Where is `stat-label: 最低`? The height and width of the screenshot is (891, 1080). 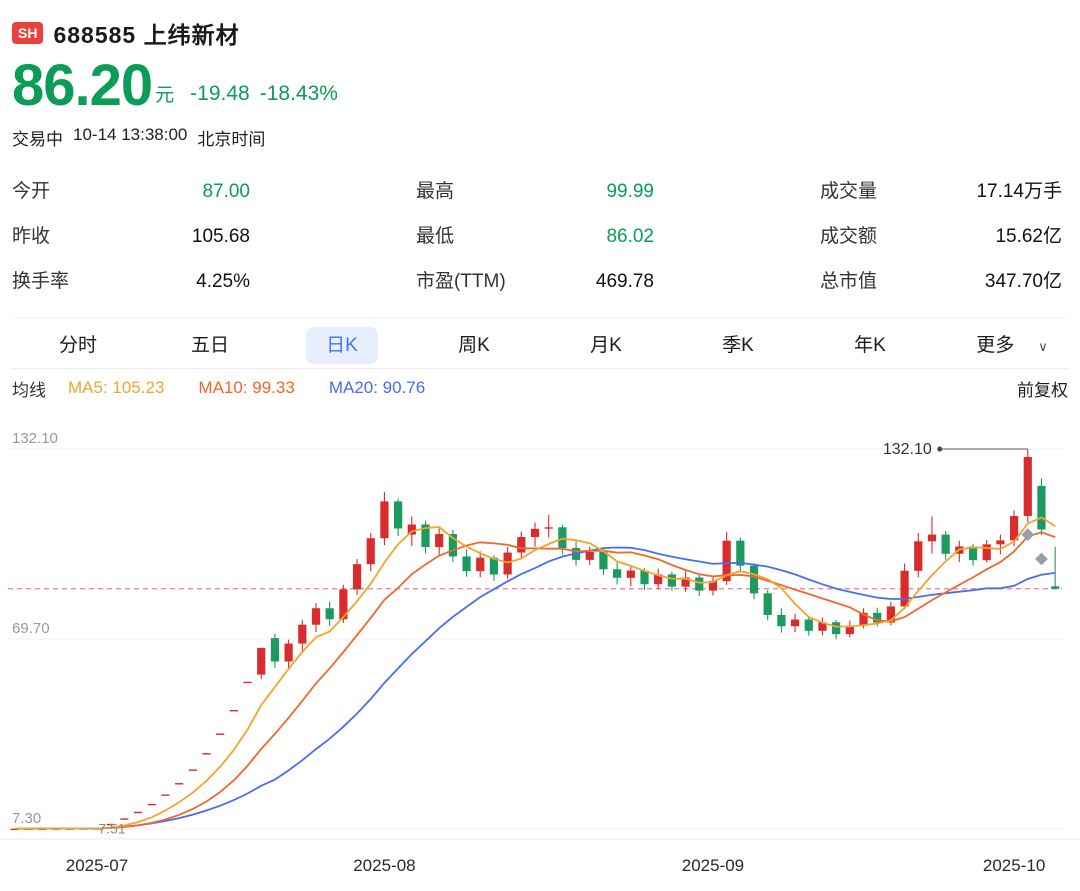 stat-label: 最低 is located at coordinates (435, 237).